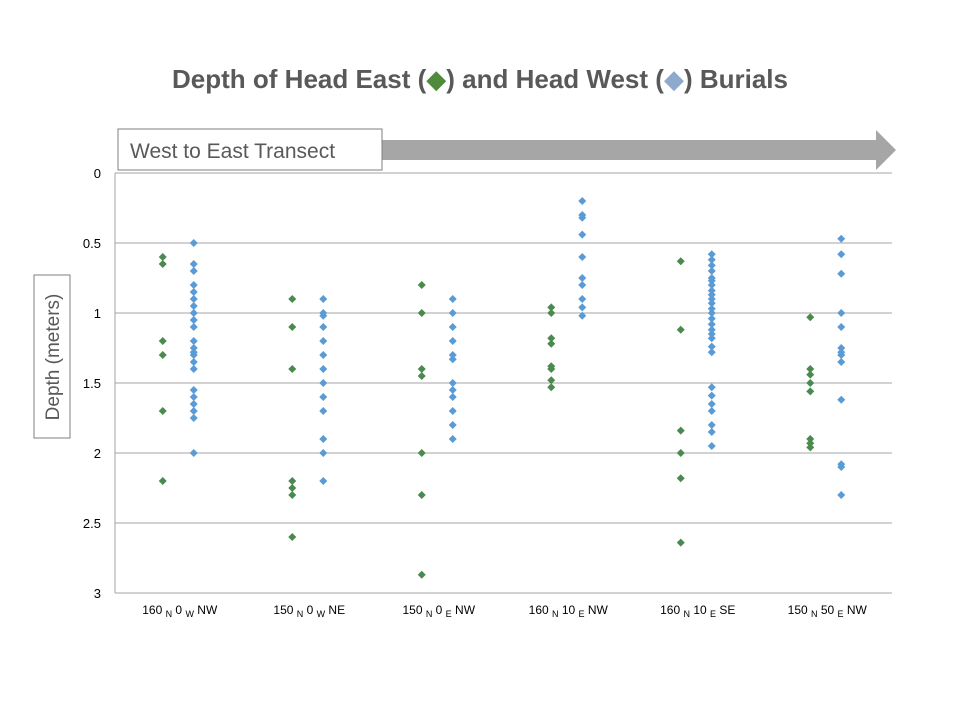  I want to click on y-tick-label: 0, so click(97, 173).